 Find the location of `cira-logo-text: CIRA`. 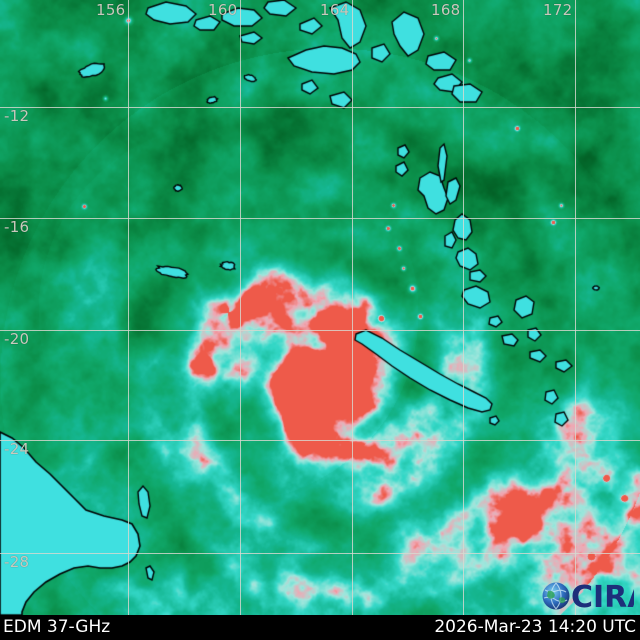

cira-logo-text: CIRA is located at coordinates (602, 596).